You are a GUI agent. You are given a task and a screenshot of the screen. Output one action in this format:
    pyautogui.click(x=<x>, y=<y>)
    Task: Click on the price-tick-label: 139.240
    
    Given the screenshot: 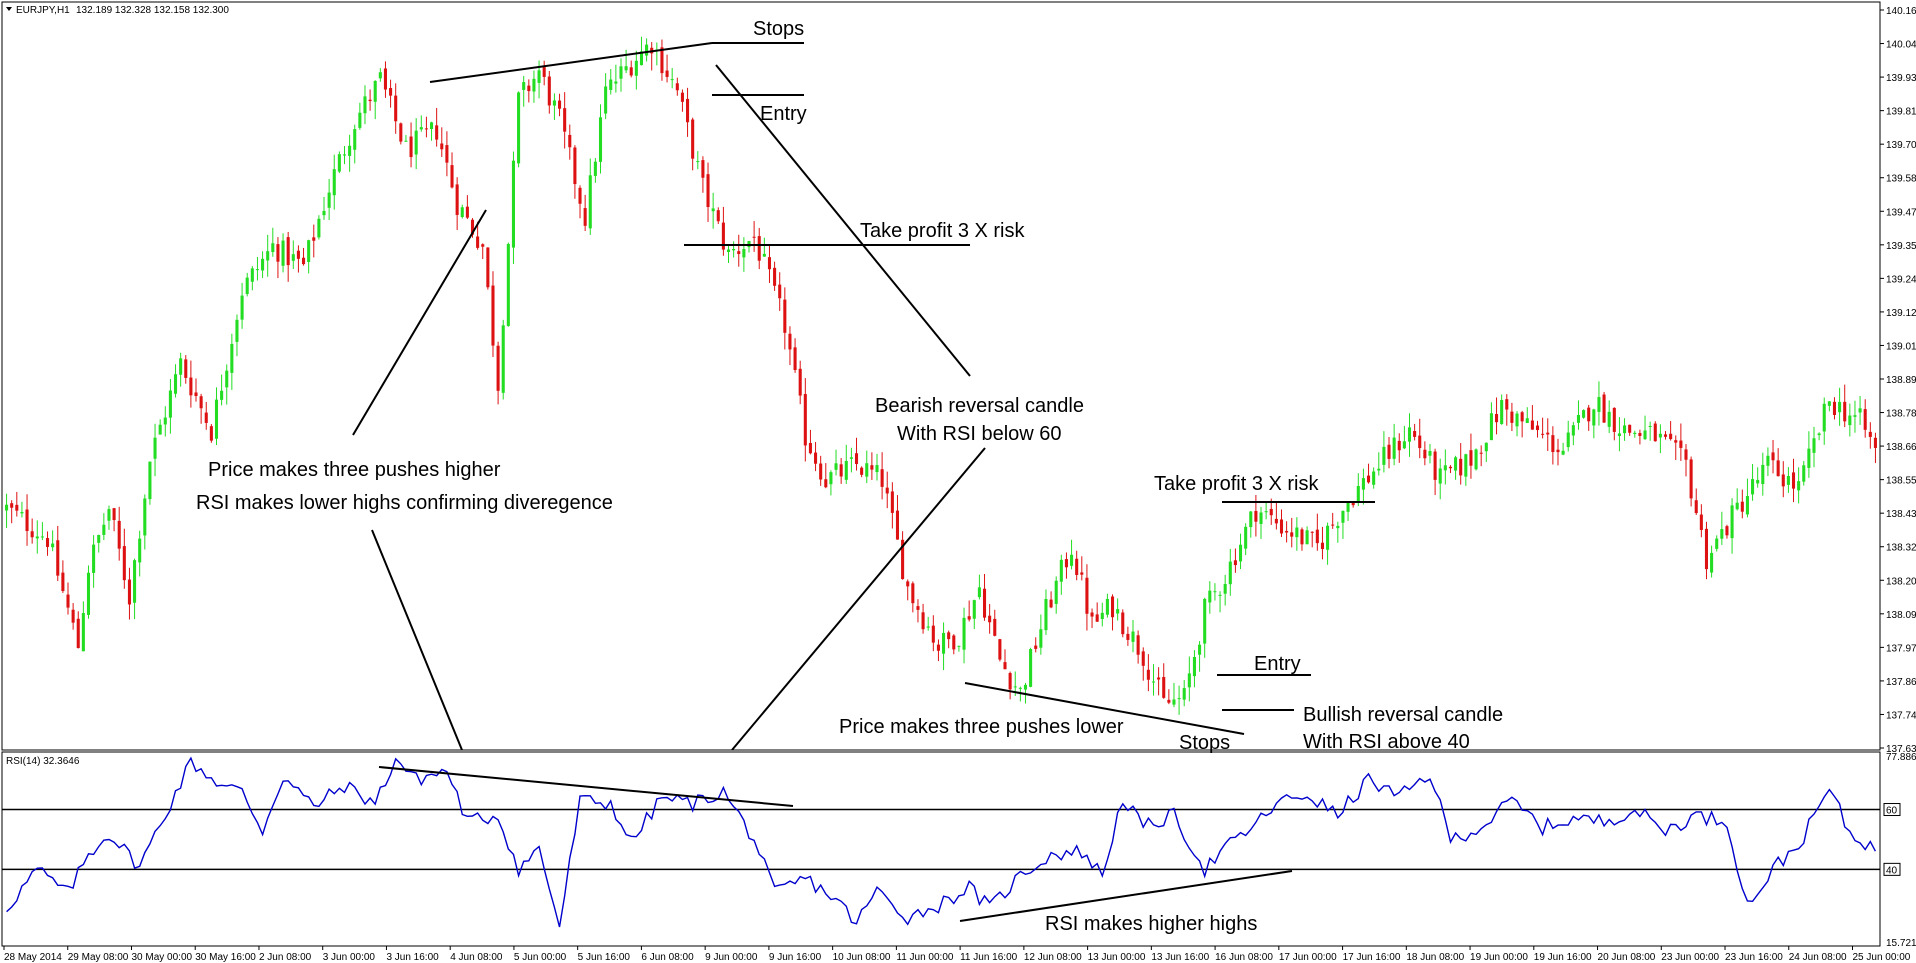 What is the action you would take?
    pyautogui.click(x=1901, y=279)
    